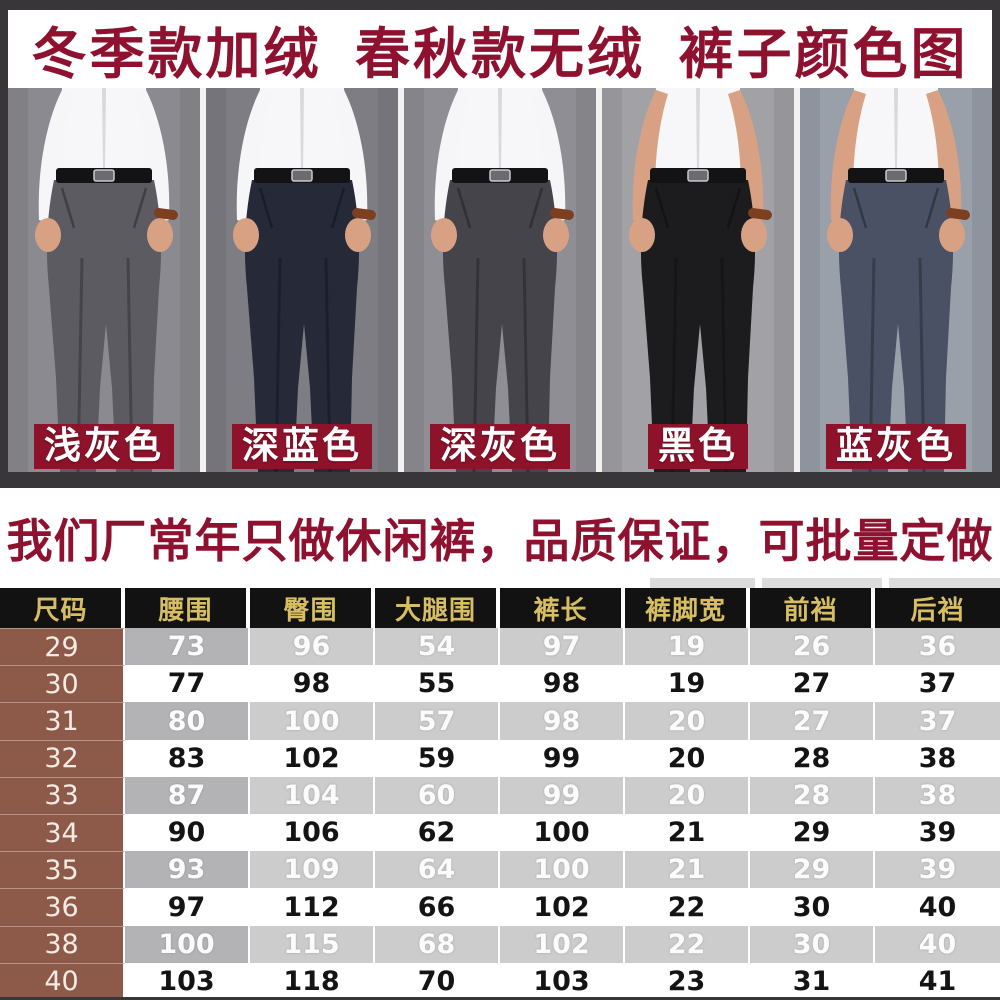 The width and height of the screenshot is (1000, 1000). Describe the element at coordinates (62, 870) in the screenshot. I see `table-cell: 35` at that location.